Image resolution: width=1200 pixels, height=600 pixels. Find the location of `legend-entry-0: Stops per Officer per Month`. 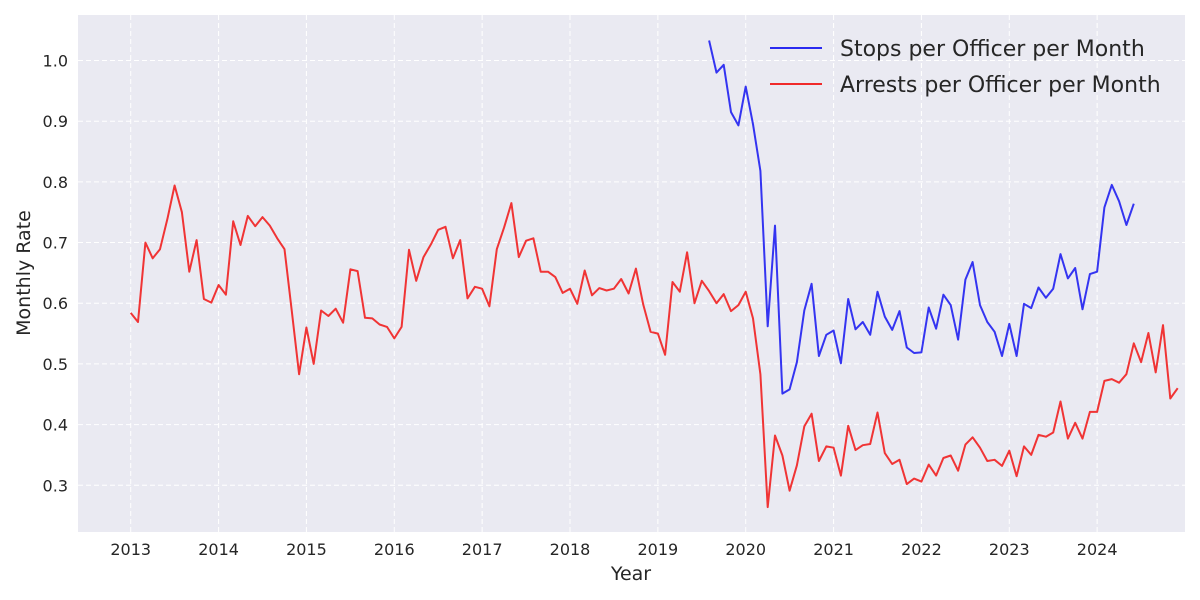

legend-entry-0: Stops per Officer per Month is located at coordinates (992, 49).